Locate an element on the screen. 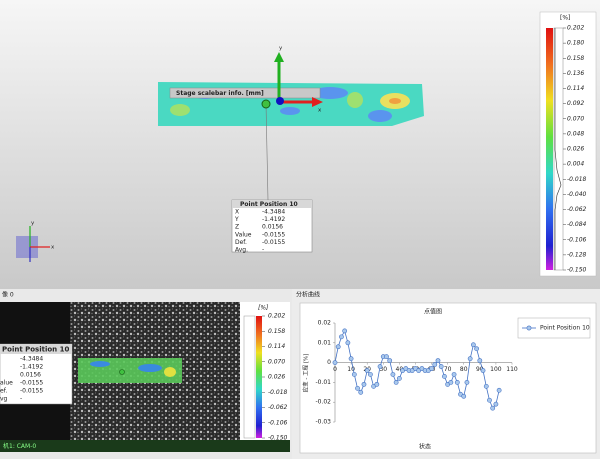  histogram is located at coordinates (558, 149).